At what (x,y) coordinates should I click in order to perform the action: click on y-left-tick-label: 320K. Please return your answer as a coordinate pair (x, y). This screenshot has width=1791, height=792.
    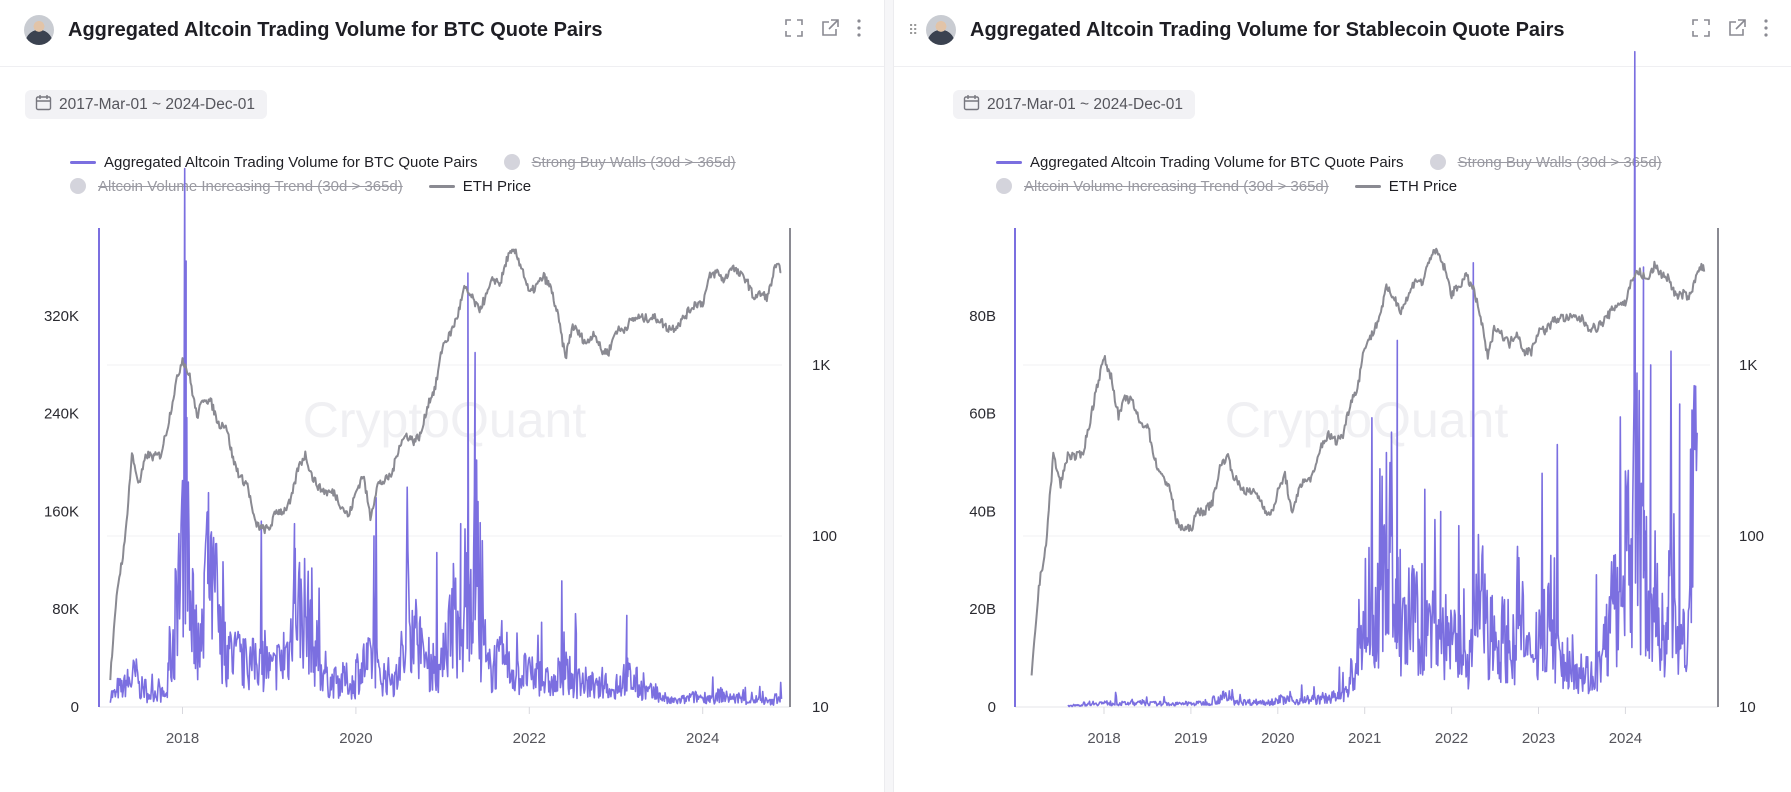
    Looking at the image, I should click on (61, 316).